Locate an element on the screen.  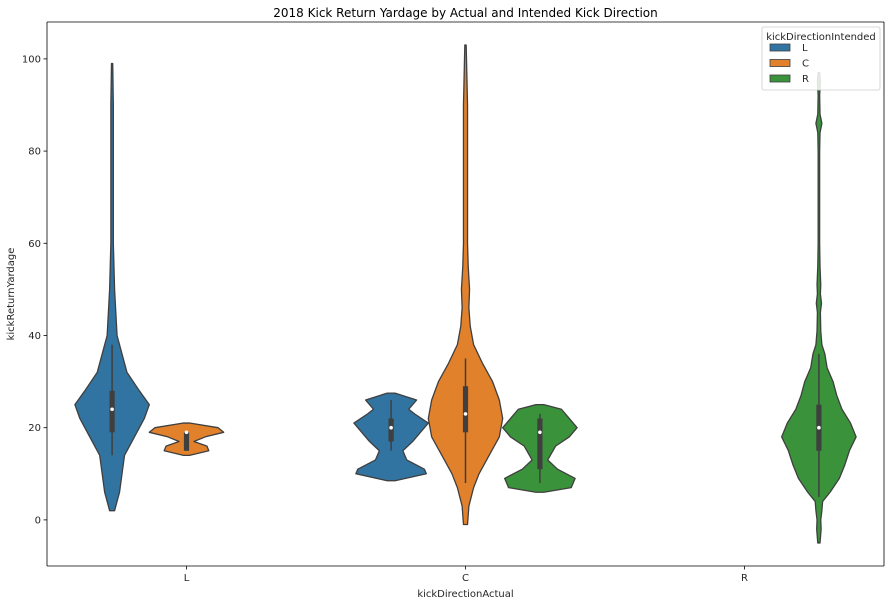
legend-label-C: C is located at coordinates (805, 64).